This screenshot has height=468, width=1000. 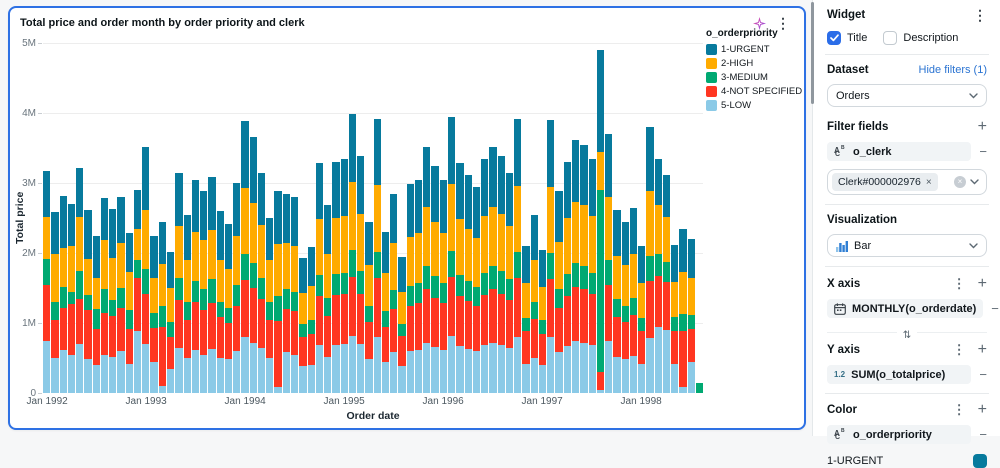 What do you see at coordinates (493, 218) in the screenshot?
I see `bar-jul-1996` at bounding box center [493, 218].